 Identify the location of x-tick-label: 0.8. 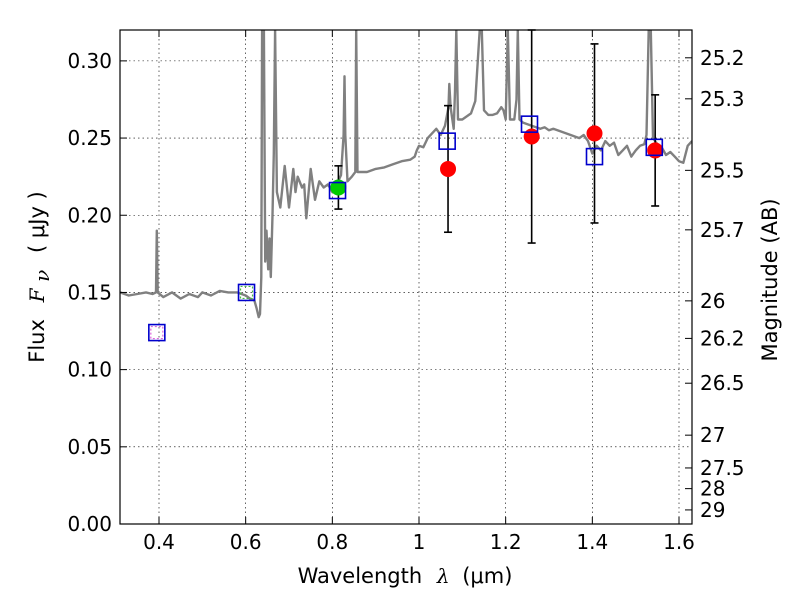
(332, 542).